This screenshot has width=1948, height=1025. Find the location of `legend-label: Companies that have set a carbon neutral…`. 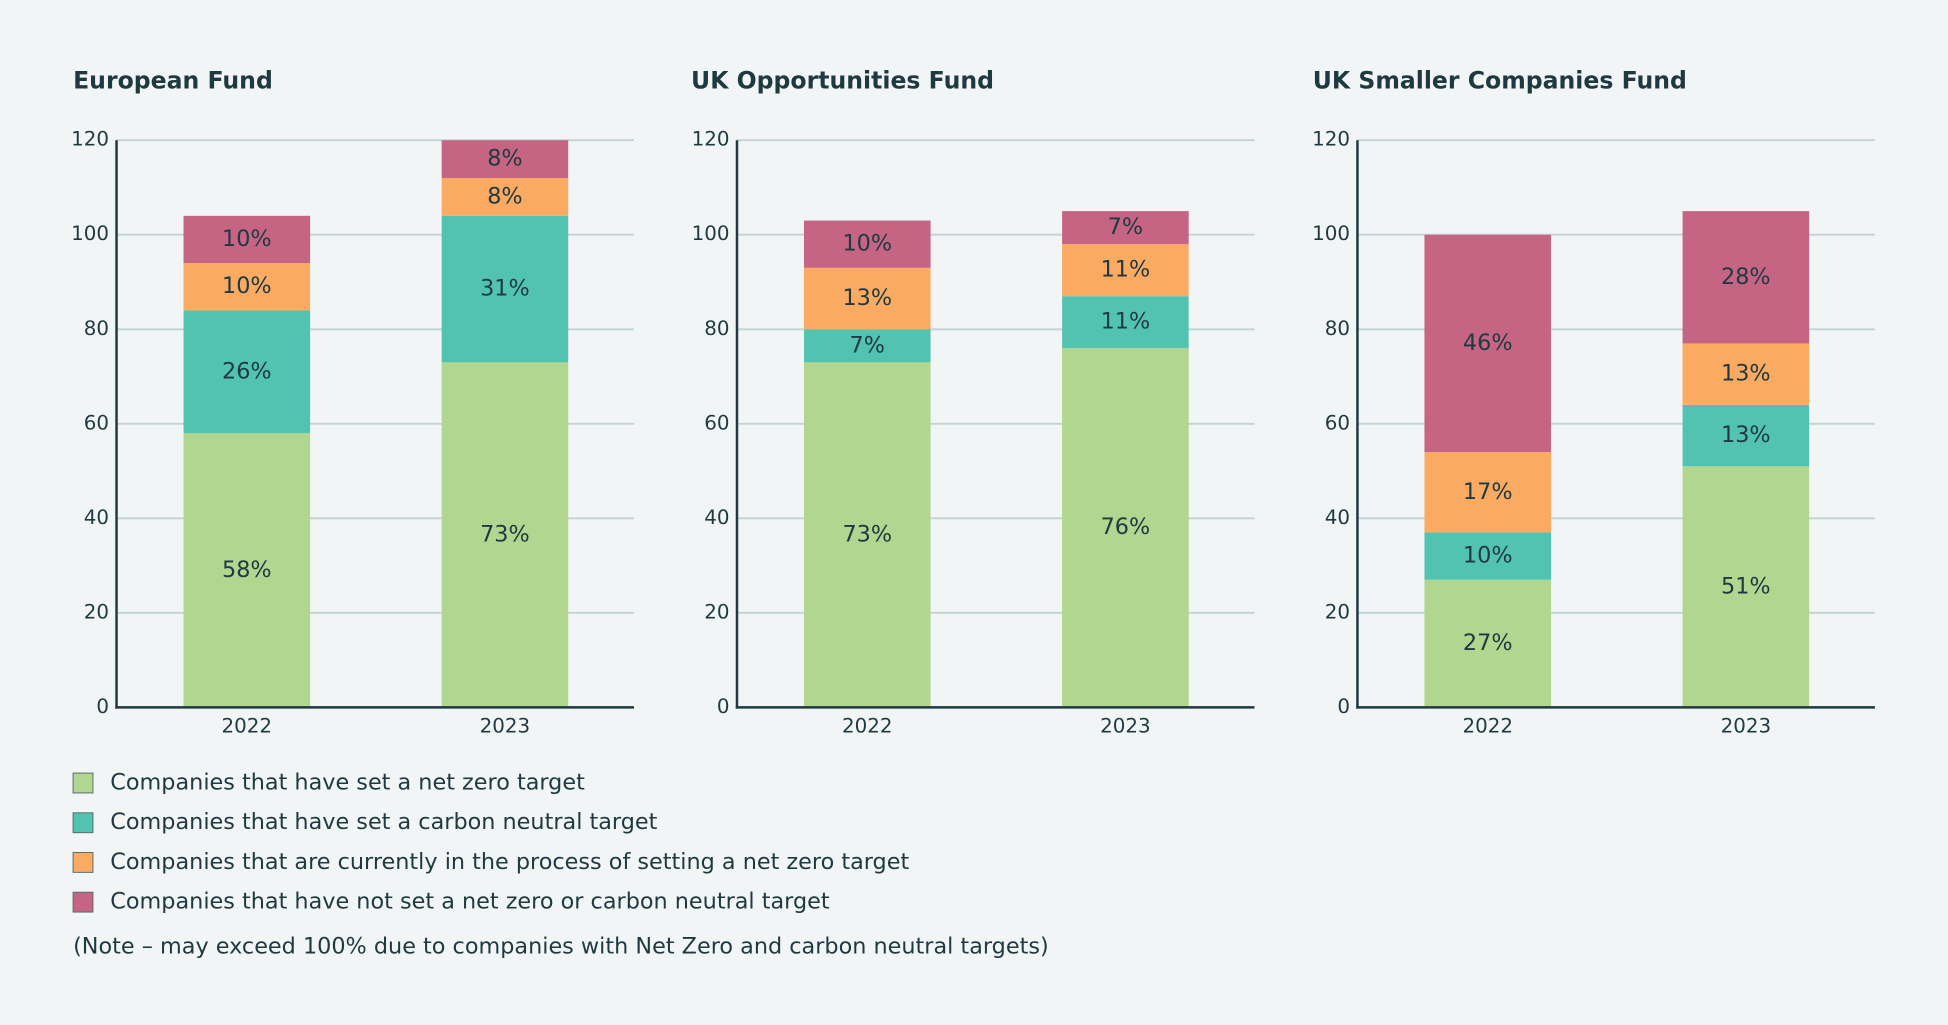

legend-label: Companies that have set a carbon neutral… is located at coordinates (383, 822).